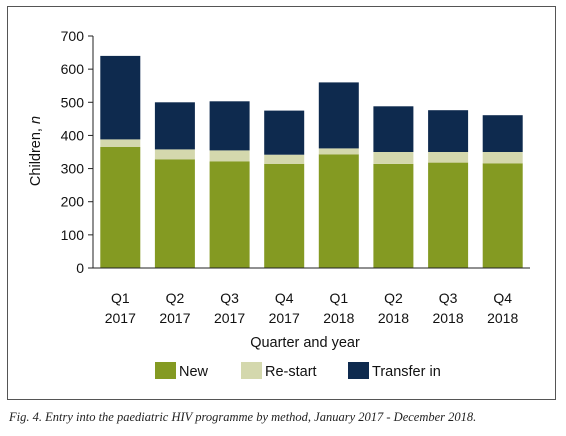 The height and width of the screenshot is (436, 566). Describe the element at coordinates (73, 102) in the screenshot. I see `y-tick-label: 500` at that location.